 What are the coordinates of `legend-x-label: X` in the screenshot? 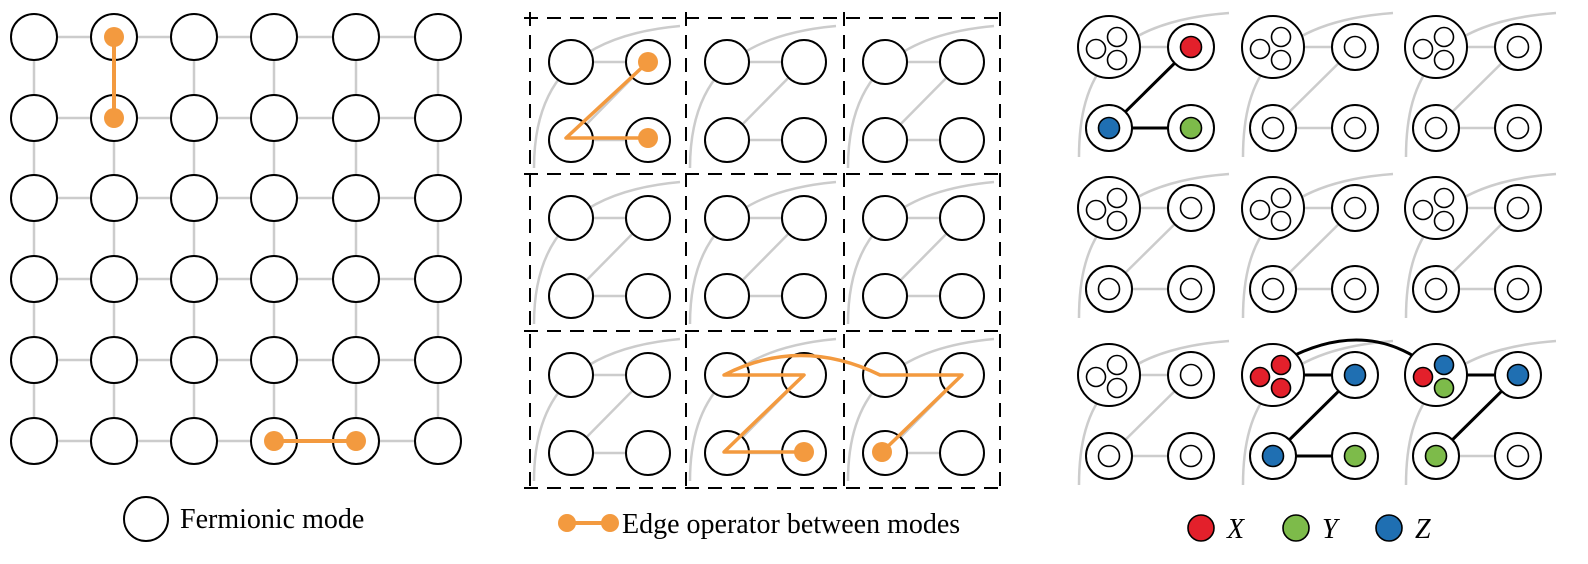 It's located at (1235, 529).